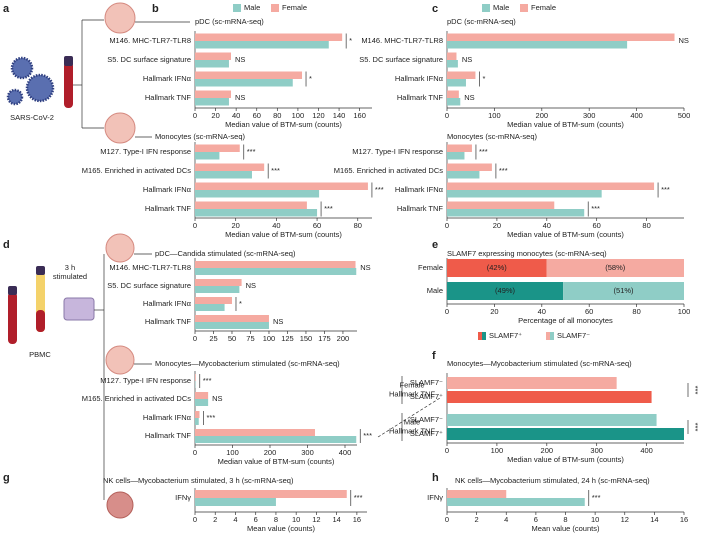 The width and height of the screenshot is (708, 533). Describe the element at coordinates (150, 267) in the screenshot. I see `category-label: M146. MHC-TLR7-TLR8` at that location.